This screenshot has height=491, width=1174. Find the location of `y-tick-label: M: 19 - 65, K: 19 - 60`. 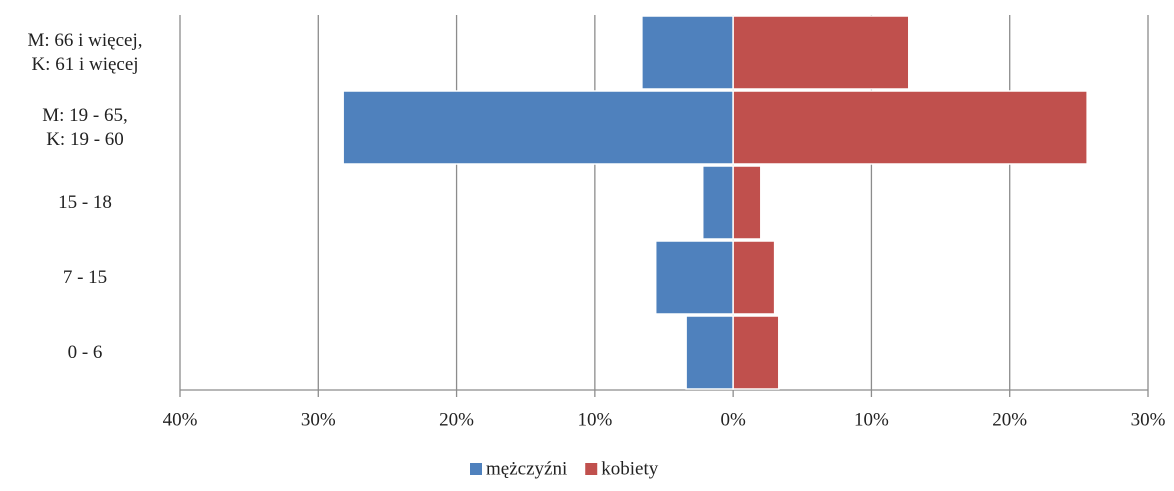

y-tick-label: M: 19 - 65, K: 19 - 60 is located at coordinates (85, 127).